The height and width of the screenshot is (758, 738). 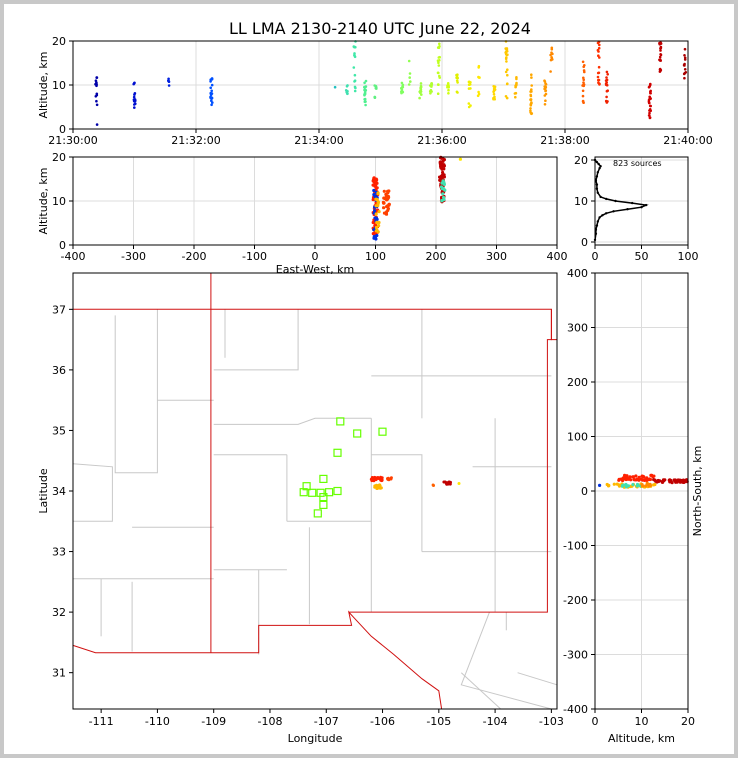 What do you see at coordinates (62, 129) in the screenshot?
I see `altitude-tick-label: 0` at bounding box center [62, 129].